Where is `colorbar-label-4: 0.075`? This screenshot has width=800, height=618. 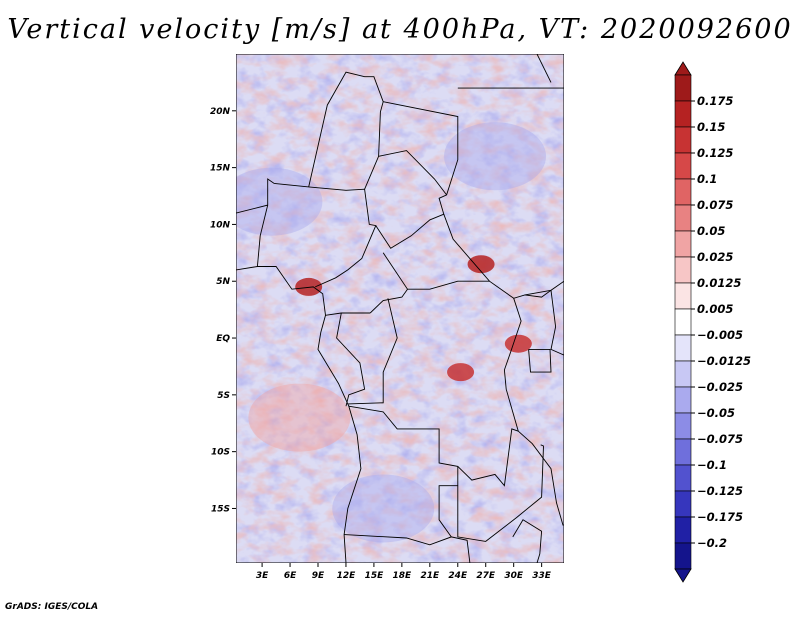
colorbar-label-4: 0.075 is located at coordinates (715, 205).